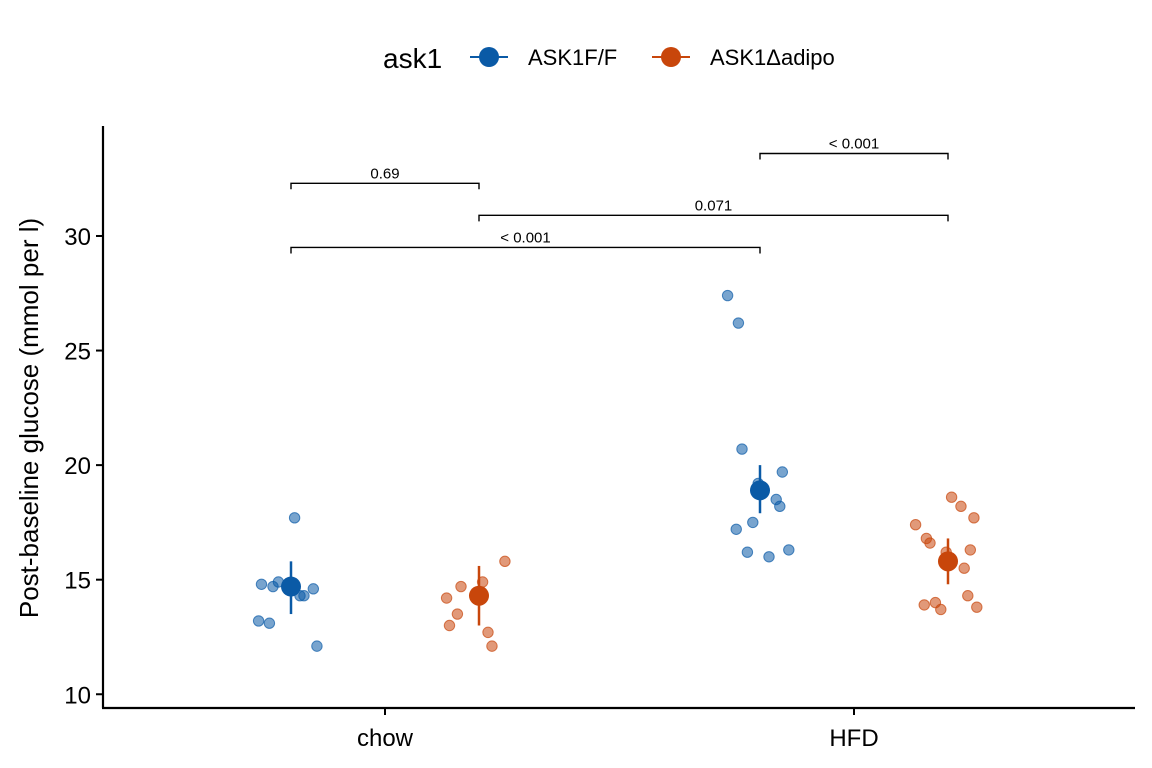 This screenshot has height=768, width=1152. I want to click on legend-label-ask1-adipo: ASK1Δadipo, so click(772, 57).